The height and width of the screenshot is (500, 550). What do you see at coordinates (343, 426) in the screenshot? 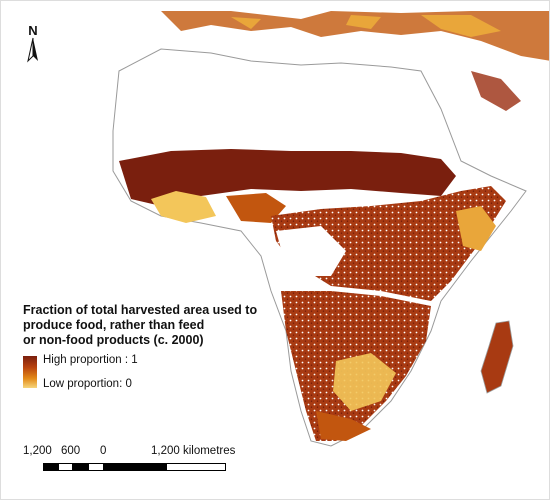
I see `south-africa-orange` at bounding box center [343, 426].